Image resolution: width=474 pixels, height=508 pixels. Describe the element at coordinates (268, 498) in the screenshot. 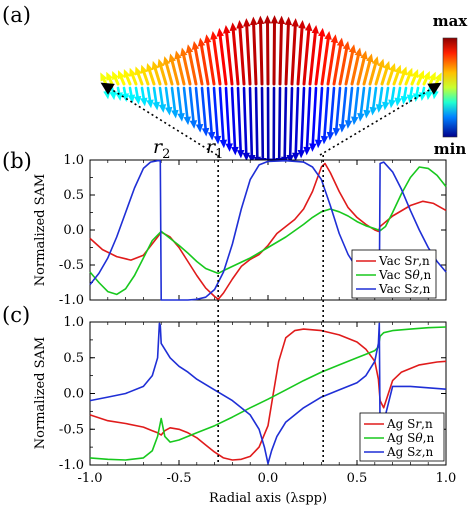

I see `x-axis-title: Radial axis (λspp)` at that location.